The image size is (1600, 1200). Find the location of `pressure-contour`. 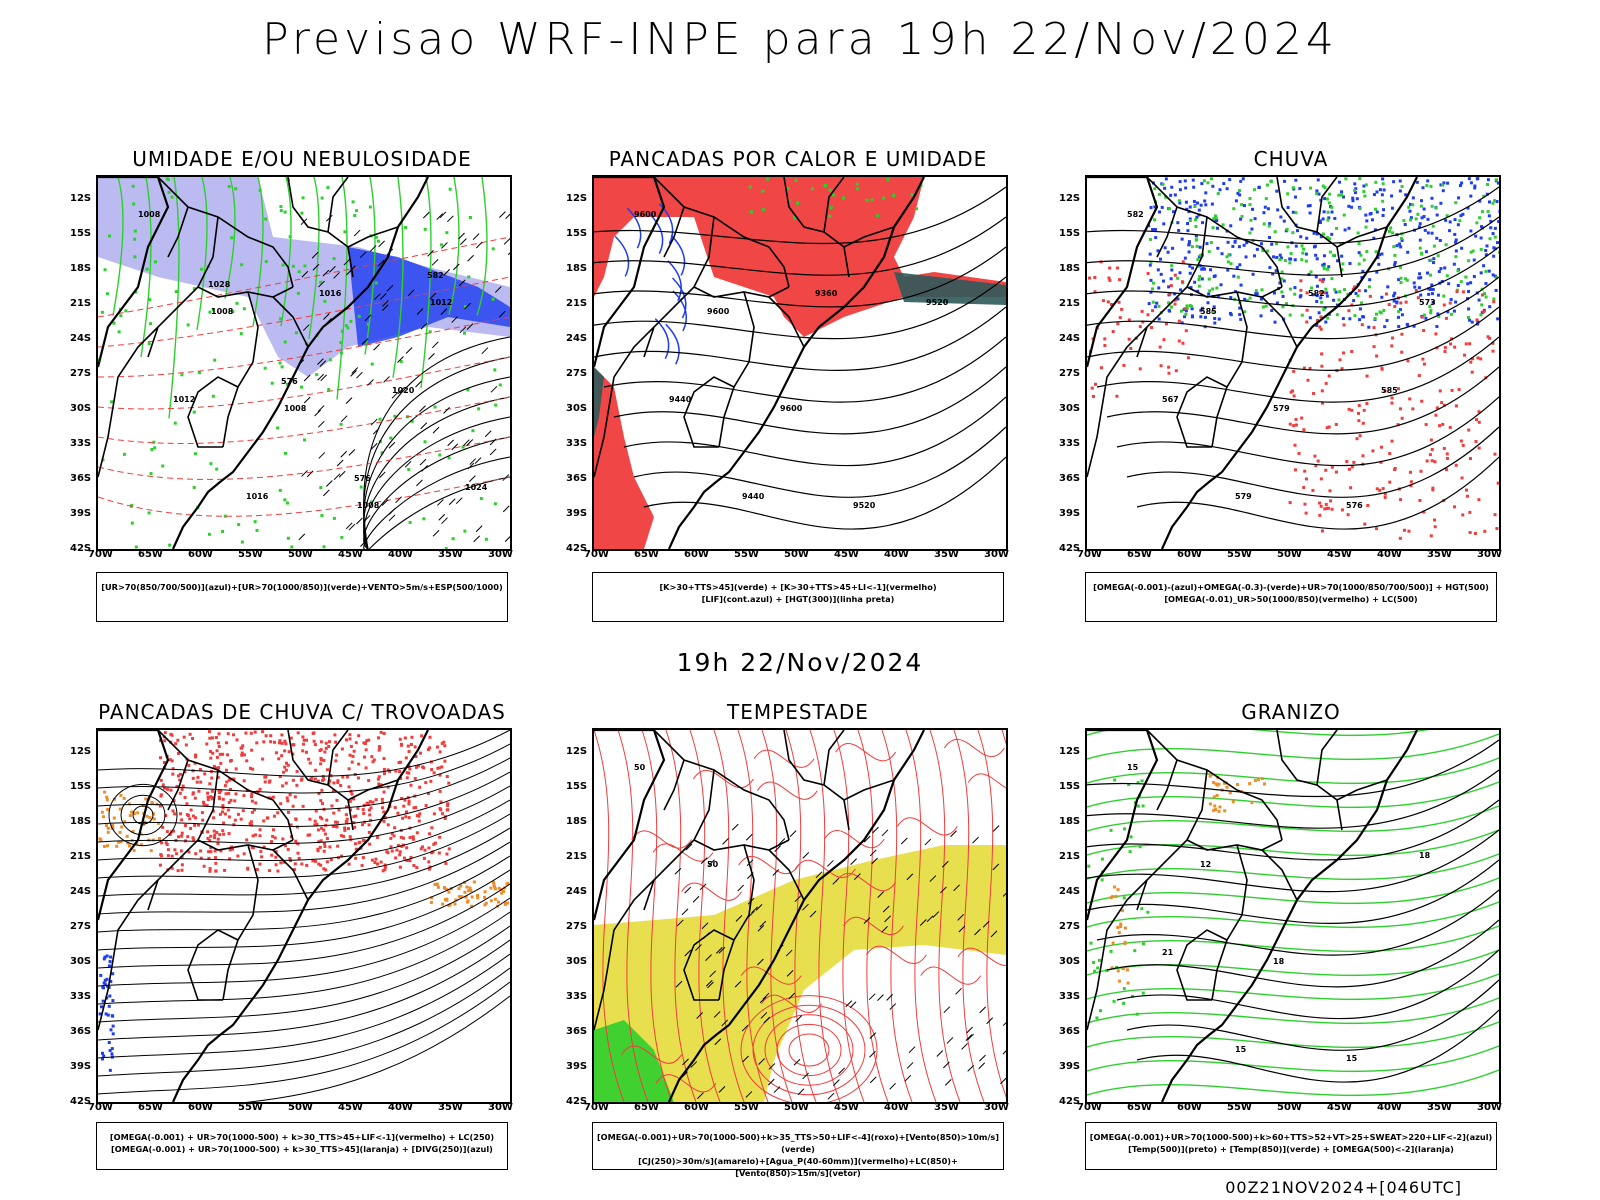

pressure-contour is located at coordinates (436, 472).